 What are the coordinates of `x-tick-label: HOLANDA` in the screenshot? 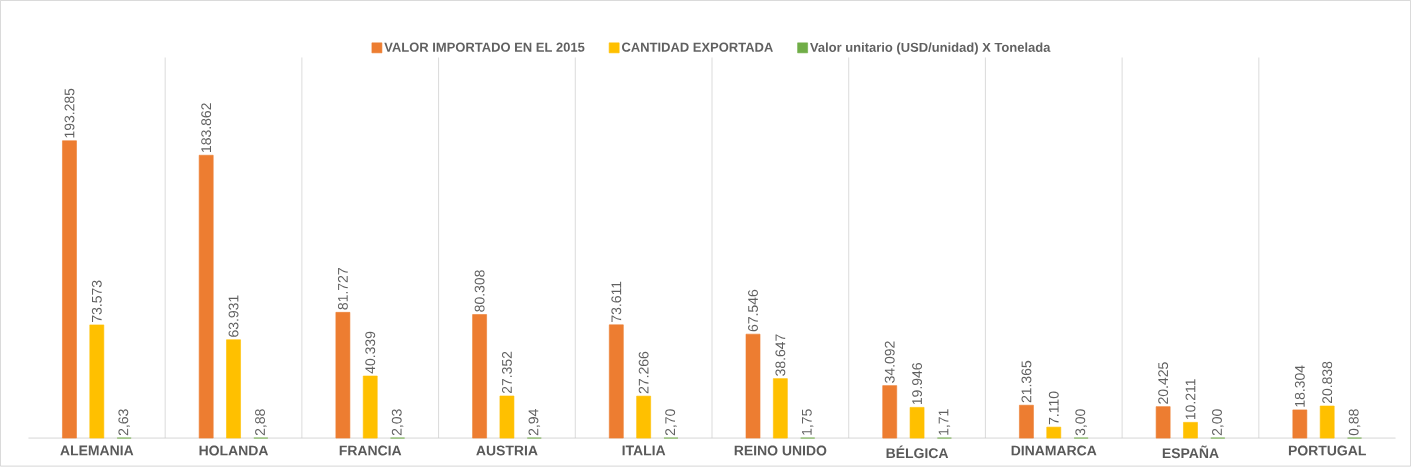 It's located at (234, 450).